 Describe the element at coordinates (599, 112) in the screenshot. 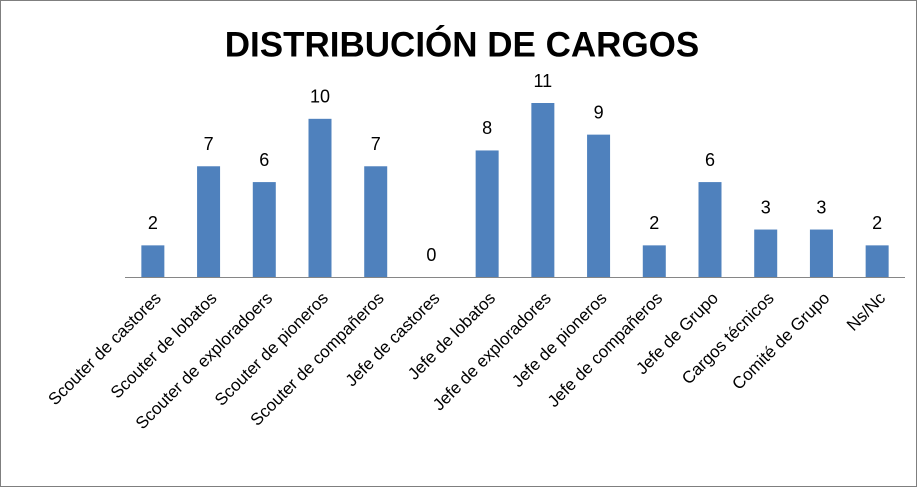

I see `value-label: 9` at that location.